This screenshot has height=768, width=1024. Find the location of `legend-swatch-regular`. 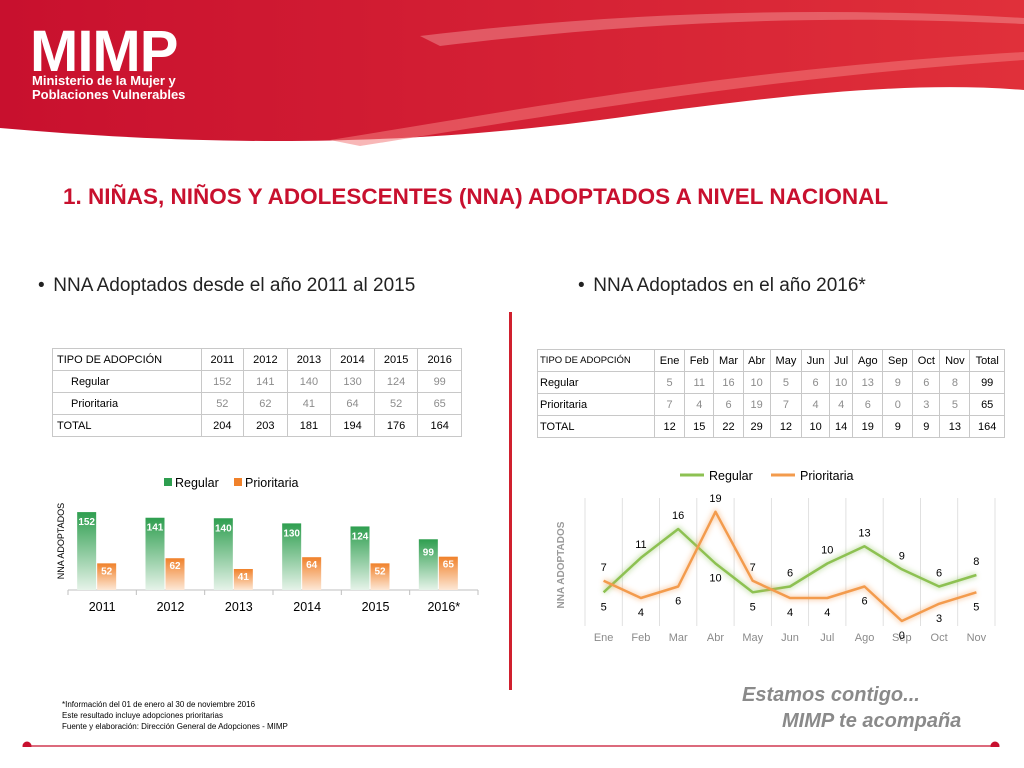

legend-swatch-regular is located at coordinates (168, 482).